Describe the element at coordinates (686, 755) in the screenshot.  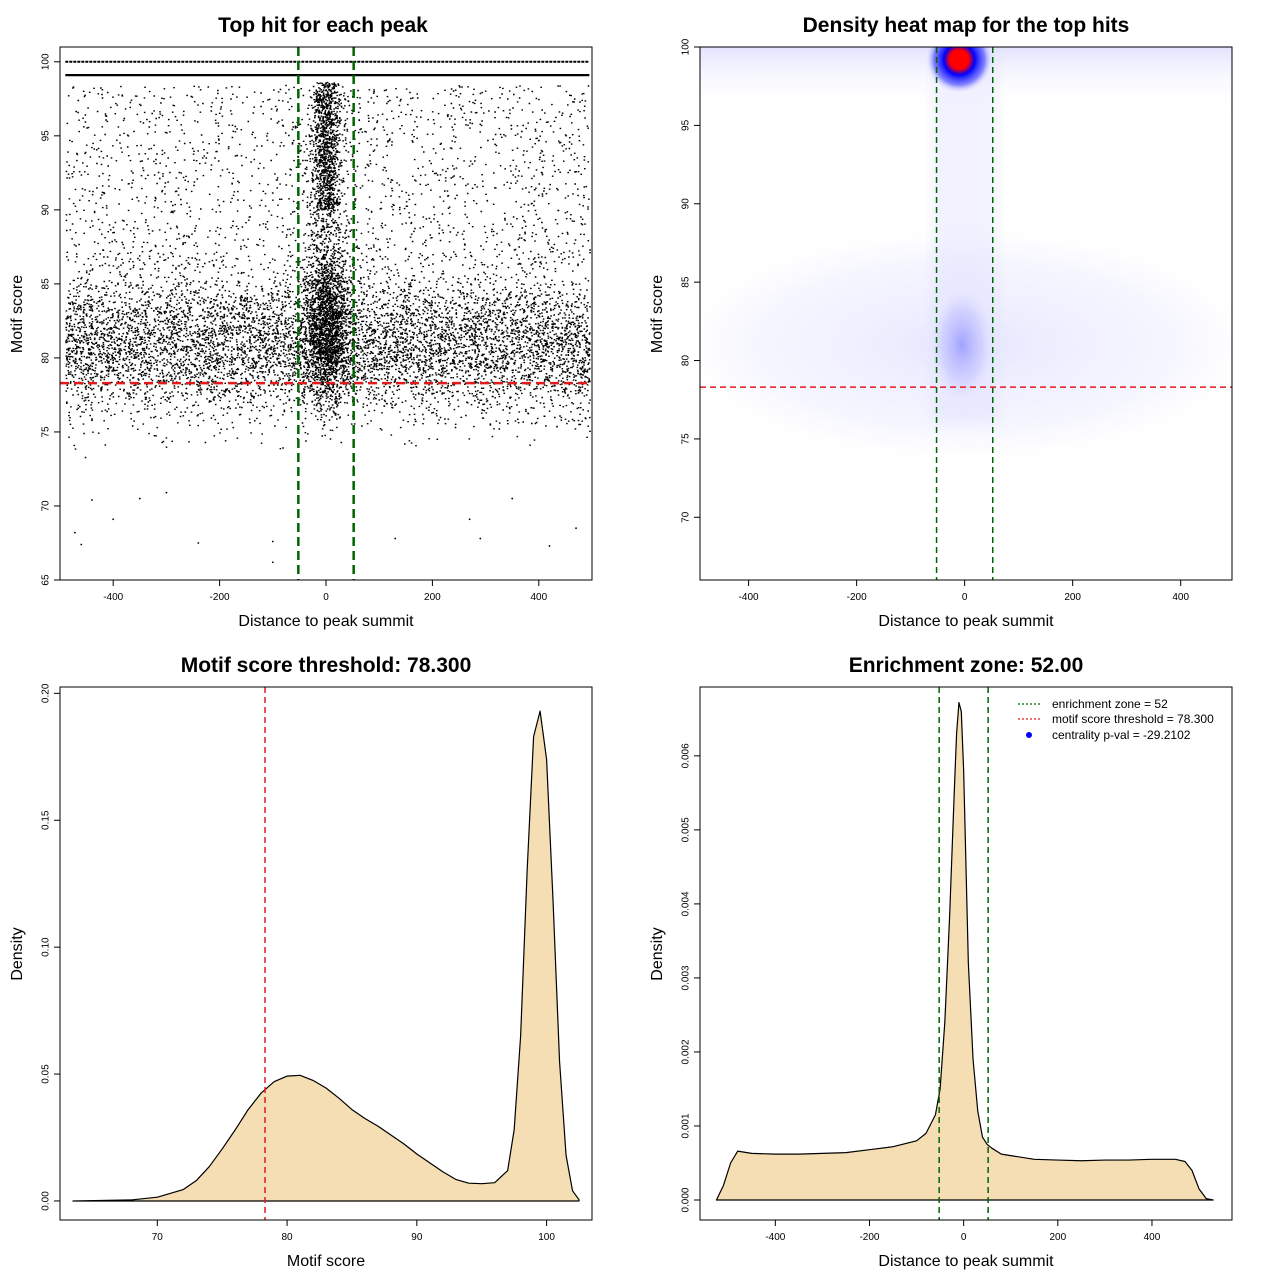
I see `y-tick-label: 0.006` at that location.